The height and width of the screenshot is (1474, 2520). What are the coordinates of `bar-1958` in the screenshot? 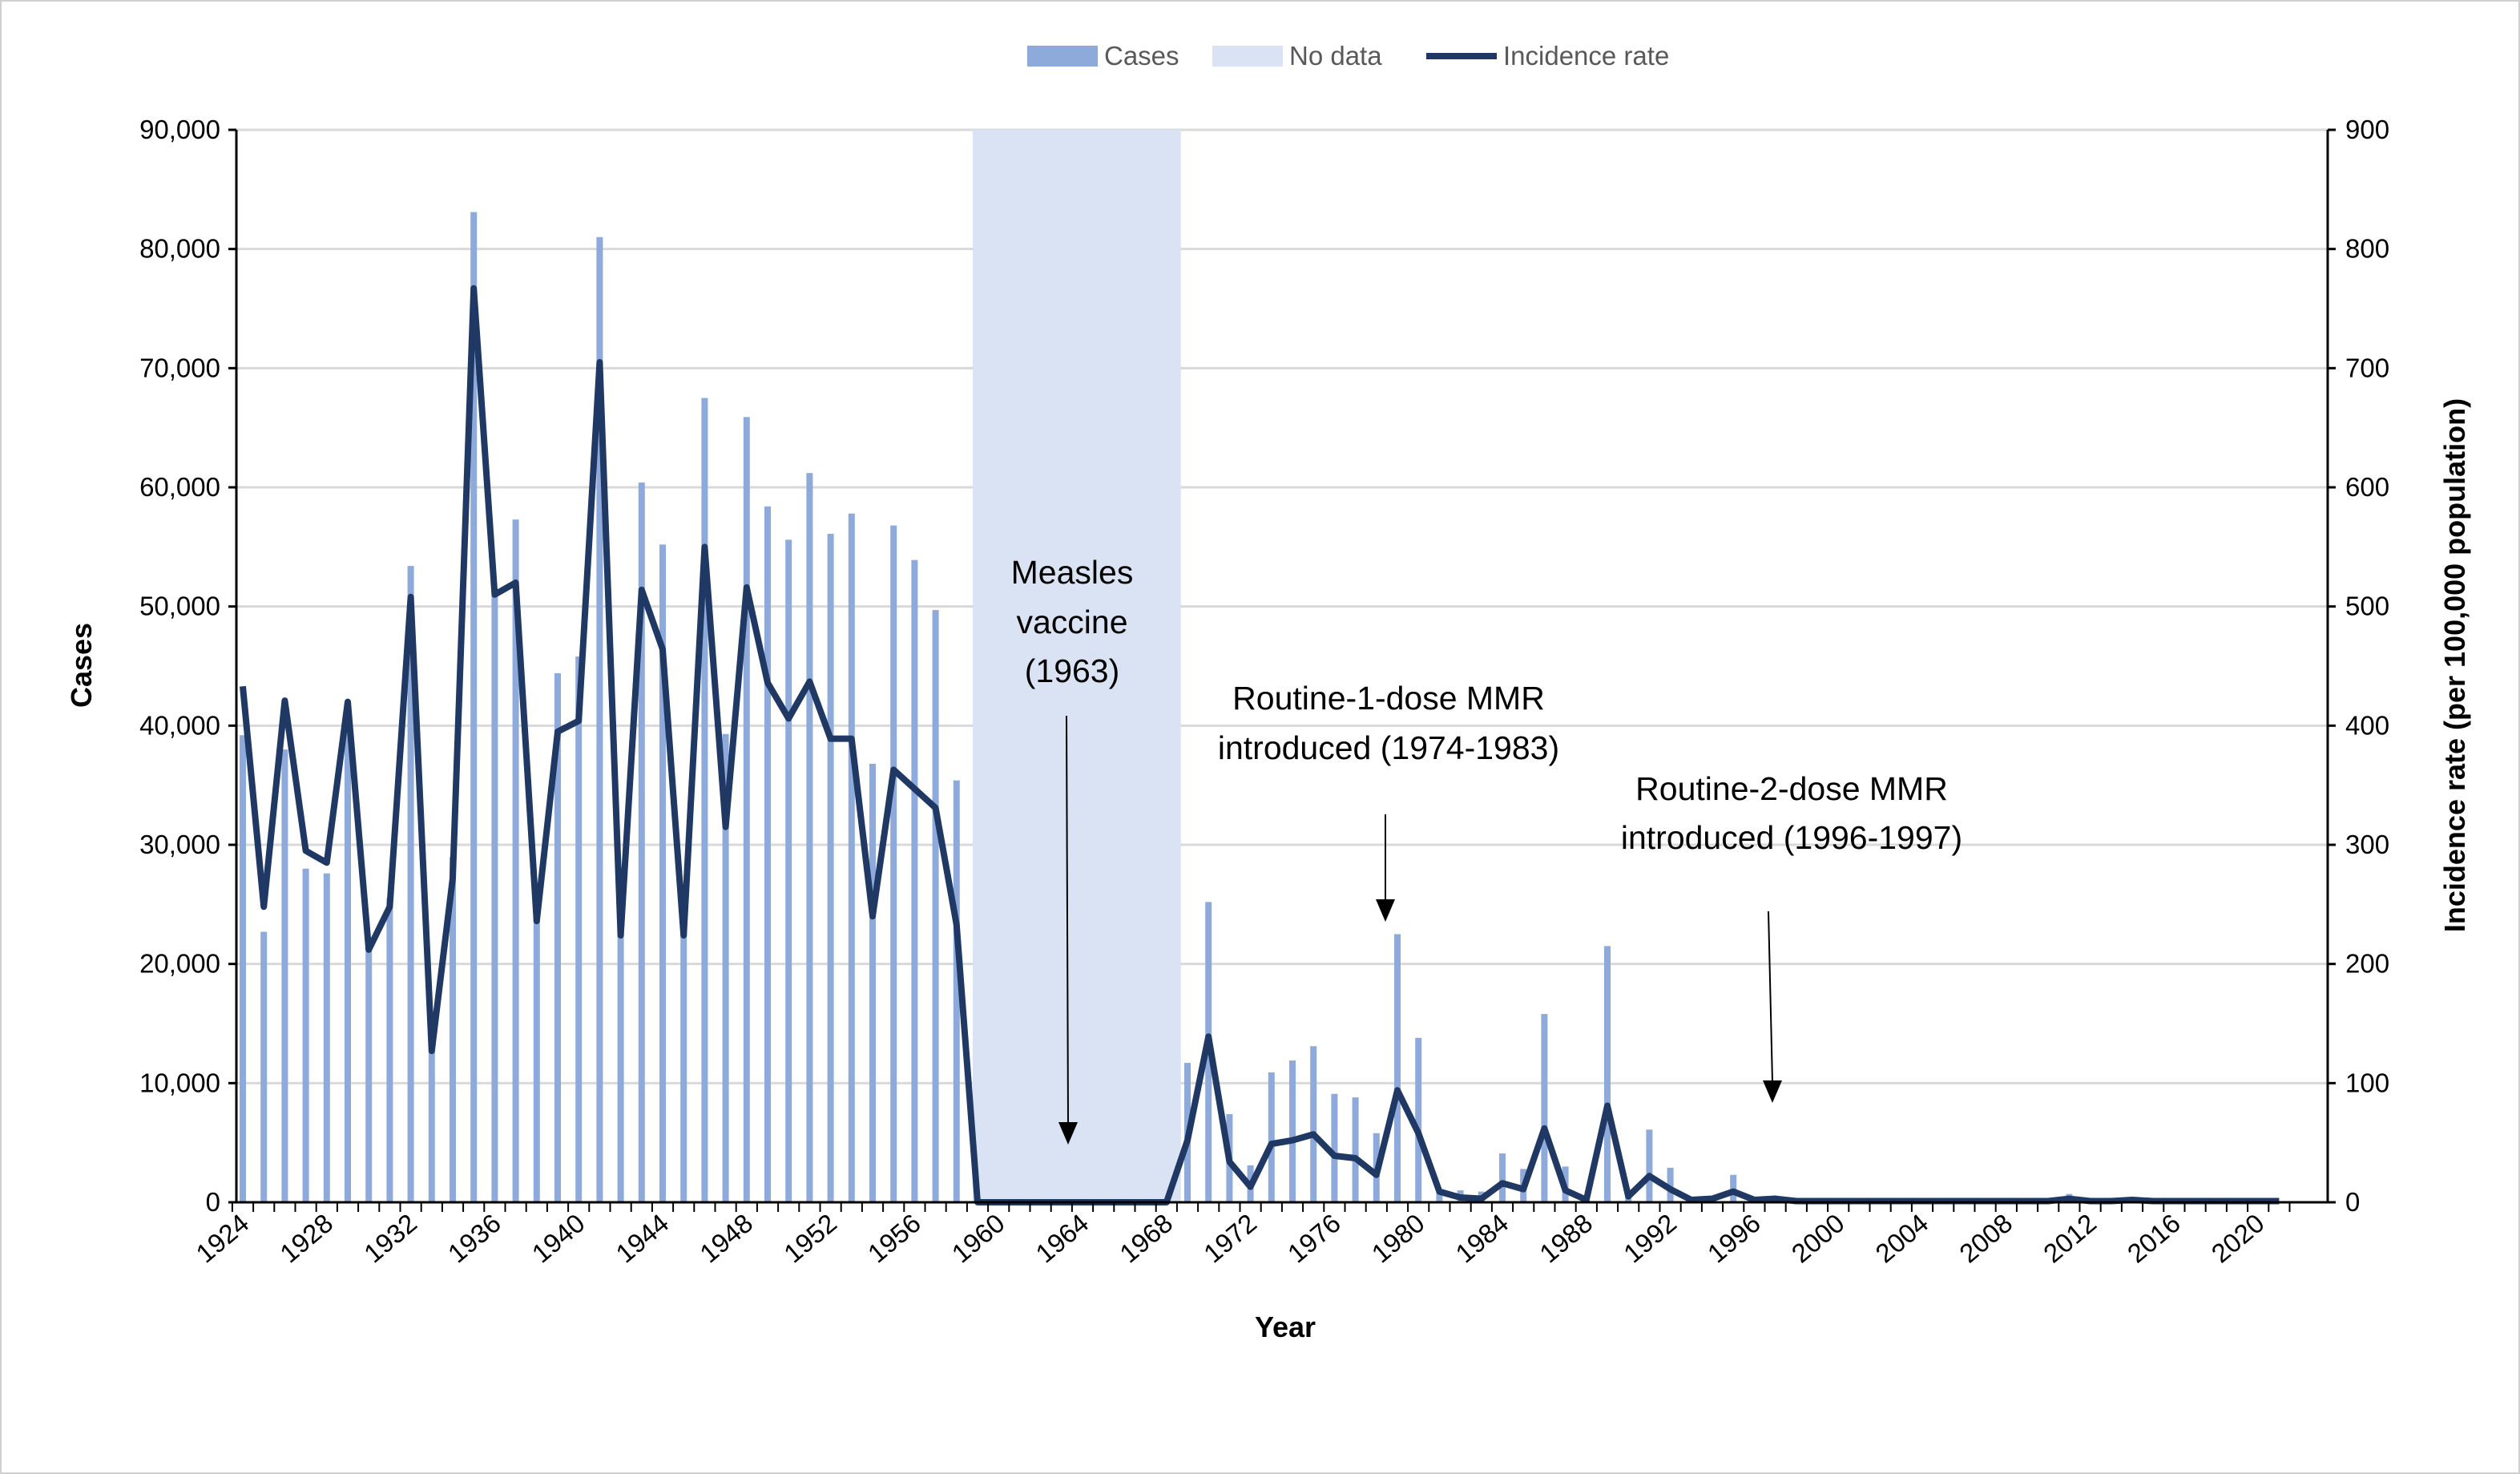 It's located at (957, 991).